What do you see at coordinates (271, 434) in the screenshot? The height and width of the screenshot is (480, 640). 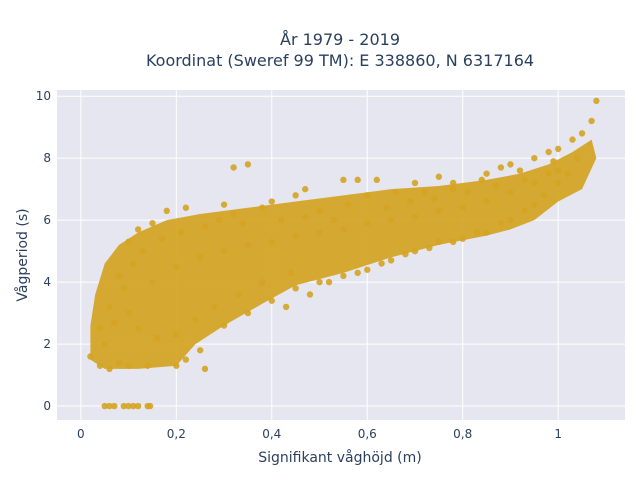 I see `x-tick-label: 0,4` at bounding box center [271, 434].